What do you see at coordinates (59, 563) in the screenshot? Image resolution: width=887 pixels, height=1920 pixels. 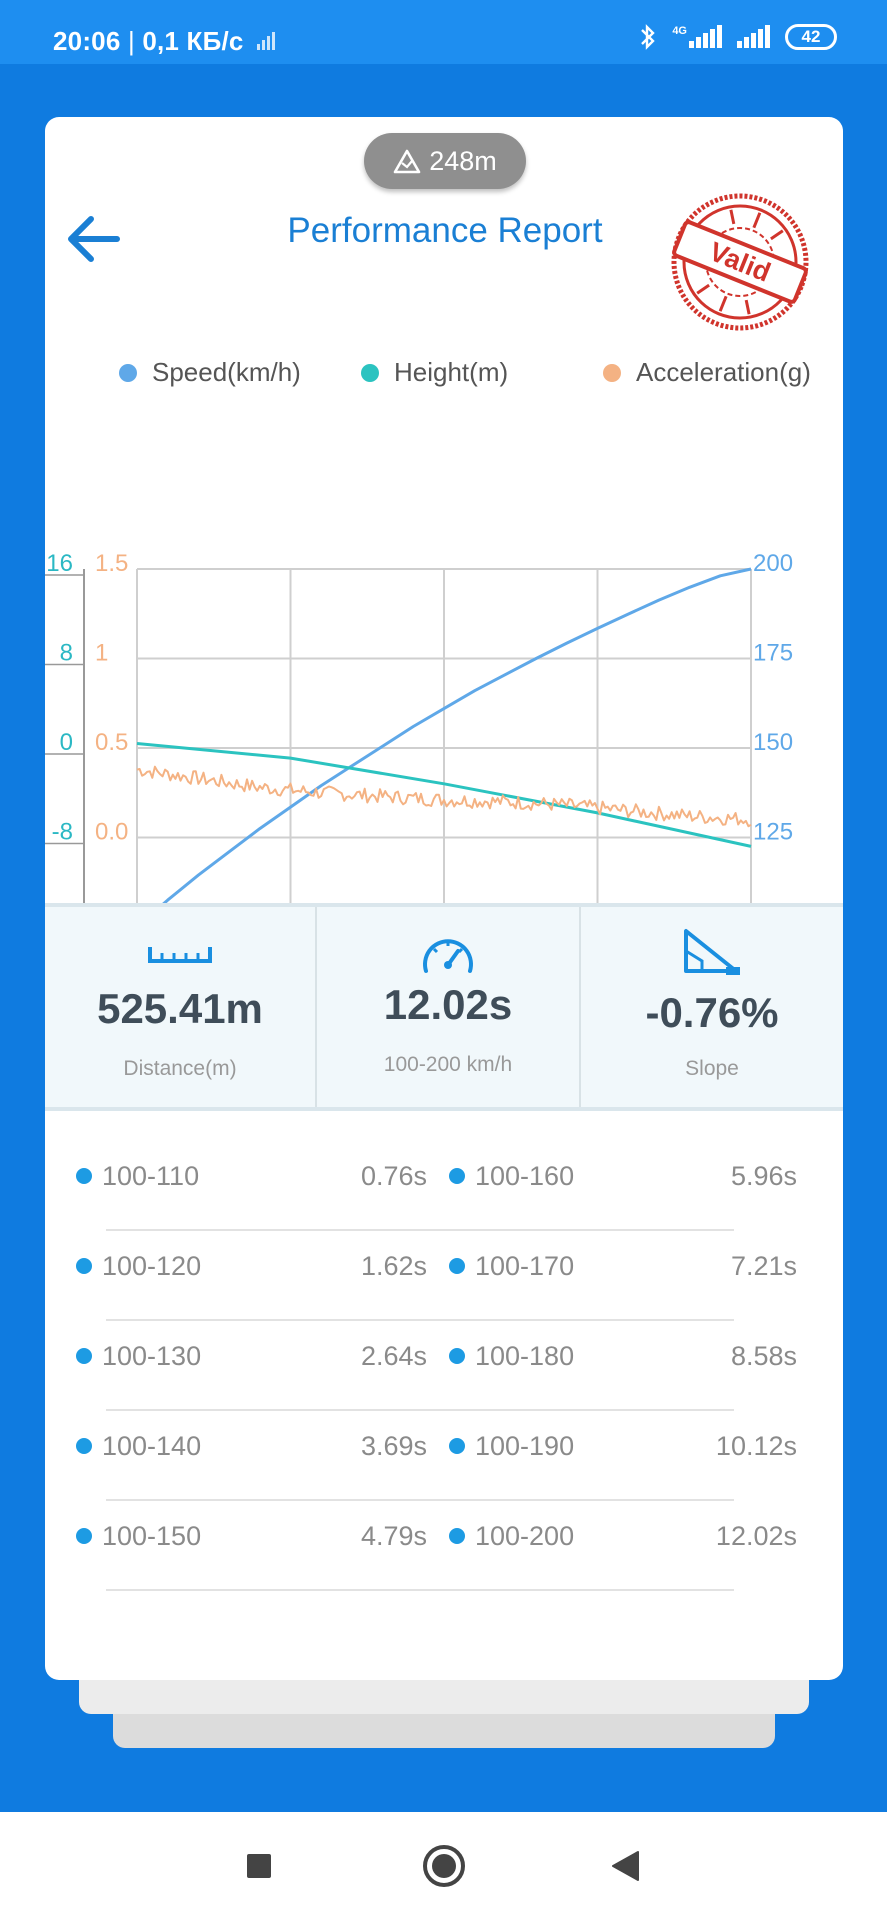 I see `height-tick-label: 16` at bounding box center [59, 563].